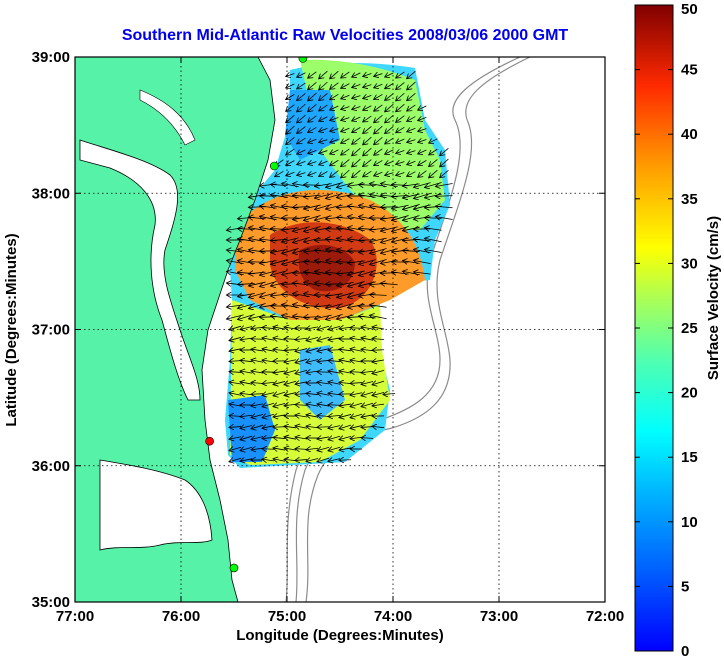 The height and width of the screenshot is (659, 724). I want to click on y-tick-label: 39:00, so click(51, 57).